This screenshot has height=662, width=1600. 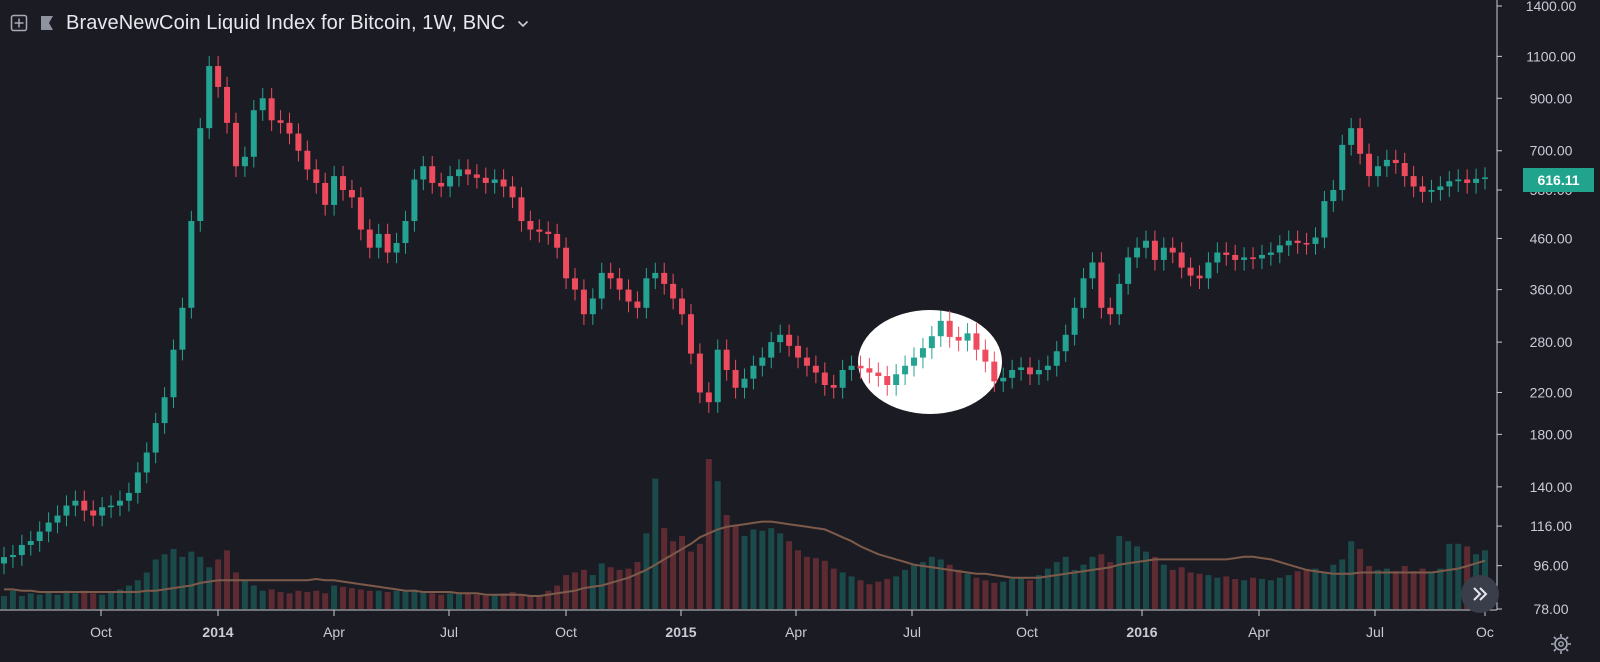 What do you see at coordinates (1480, 594) in the screenshot?
I see `scroll-to-realtime-button` at bounding box center [1480, 594].